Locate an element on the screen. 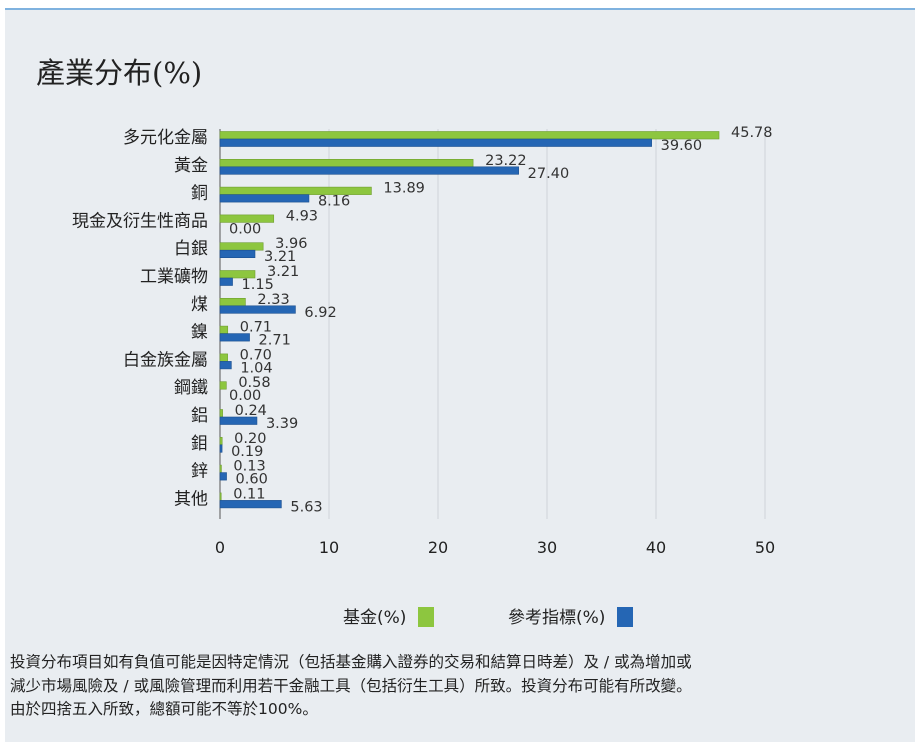  data-label-benchmark: 2.71 is located at coordinates (275, 341).